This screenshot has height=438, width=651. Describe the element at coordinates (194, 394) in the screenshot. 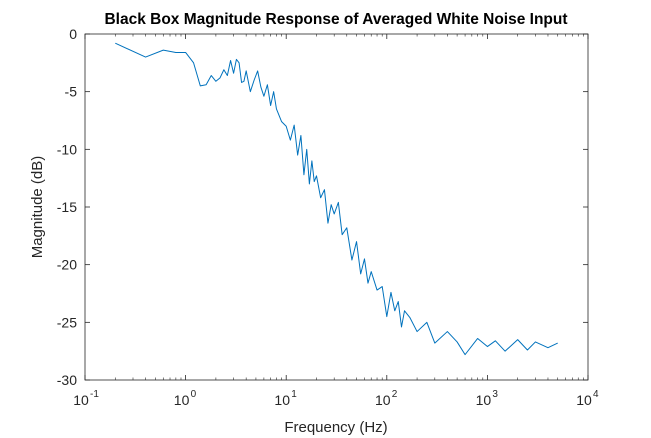

I see `x-tick-exponent: 0` at that location.